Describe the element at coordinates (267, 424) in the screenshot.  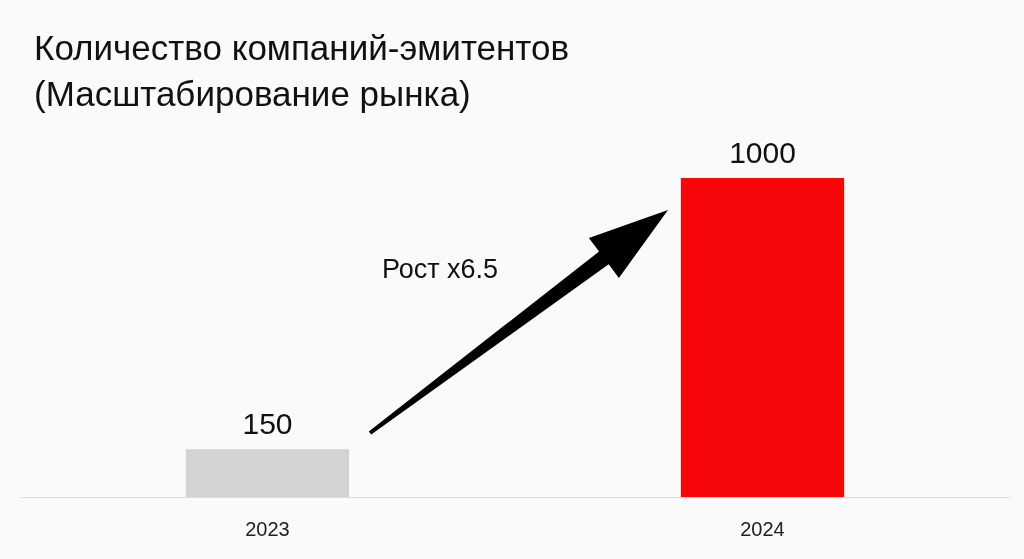
I see `data-label: 150` at that location.